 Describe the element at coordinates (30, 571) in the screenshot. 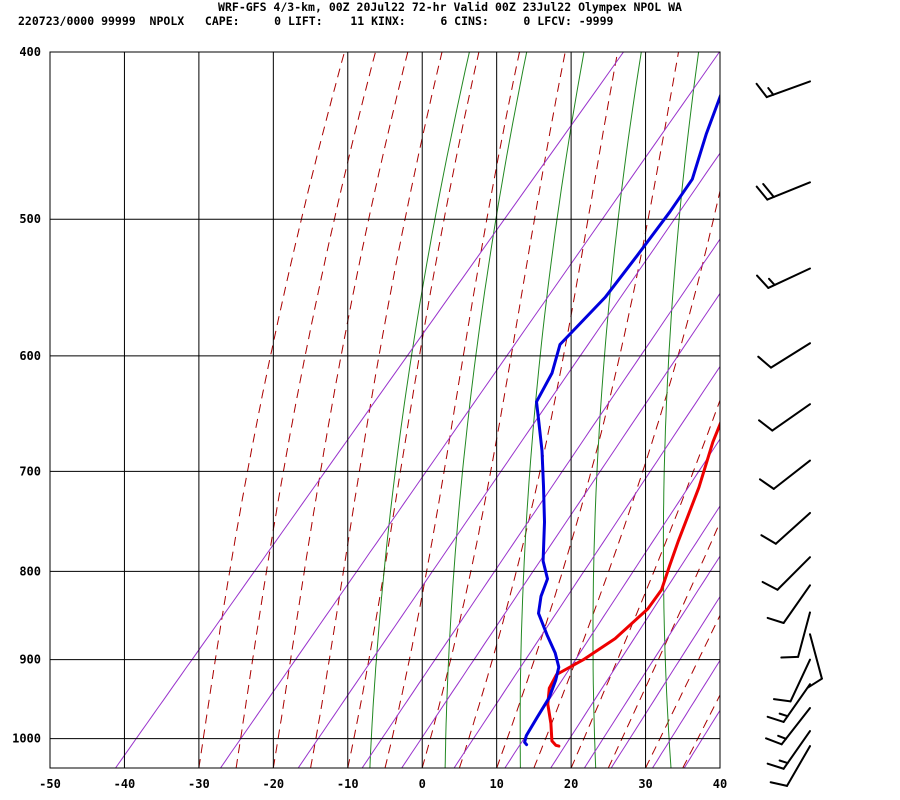

I see `p-tick-label: 800` at that location.